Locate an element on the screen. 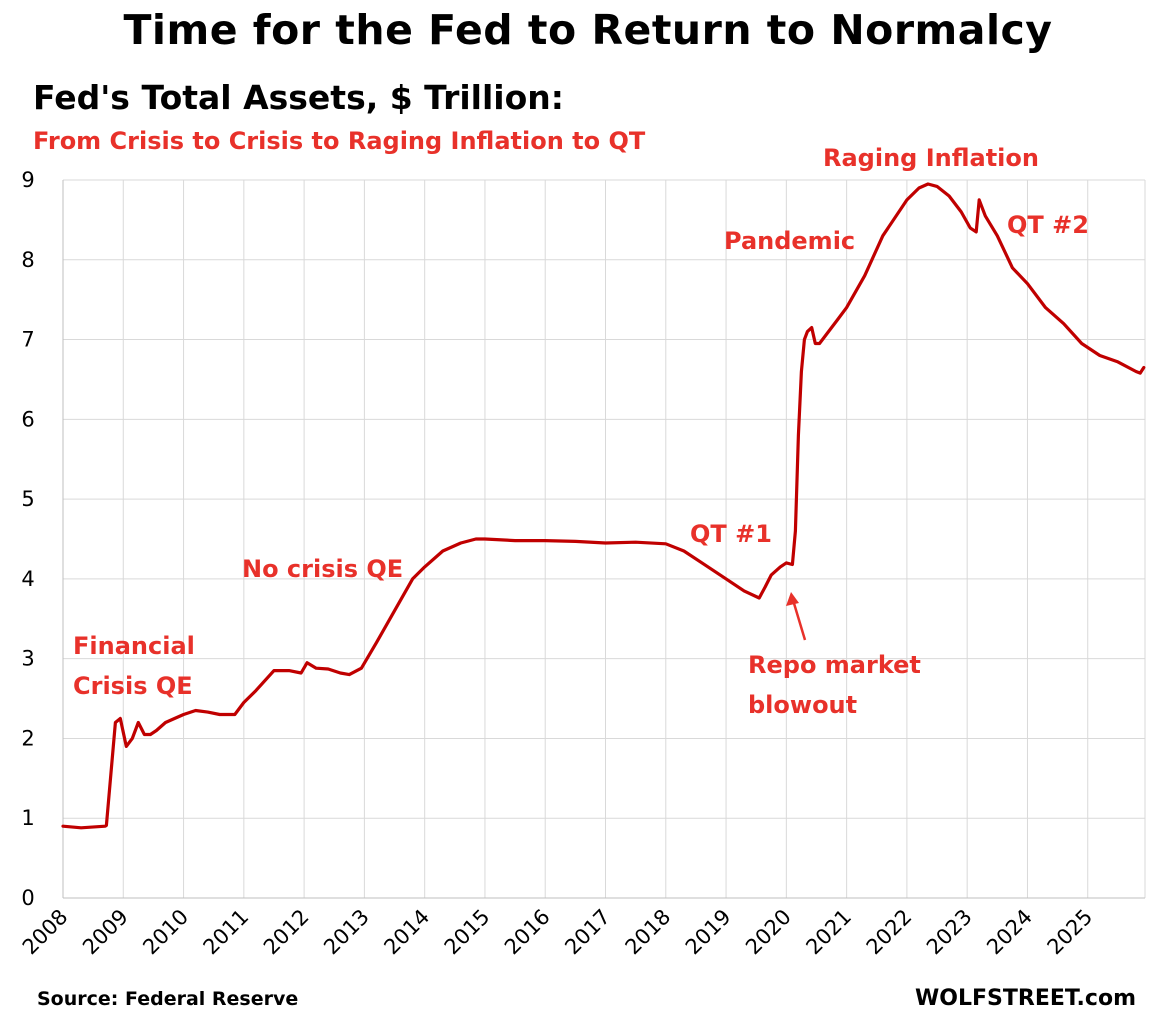 The width and height of the screenshot is (1176, 1032). y-tick-label: 2 is located at coordinates (27, 738).